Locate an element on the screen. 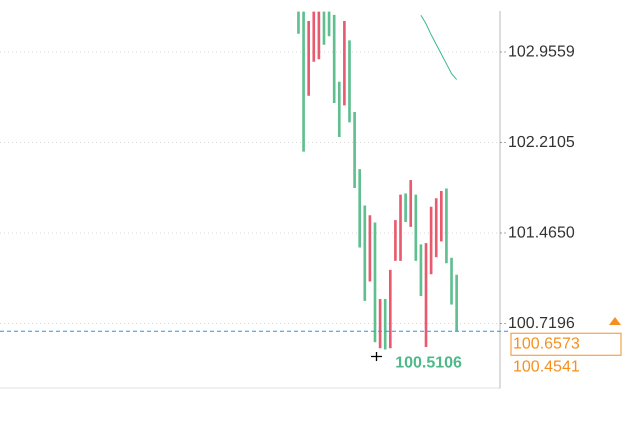 The image size is (630, 426). ref-line-label: 100.6573 is located at coordinates (546, 344).